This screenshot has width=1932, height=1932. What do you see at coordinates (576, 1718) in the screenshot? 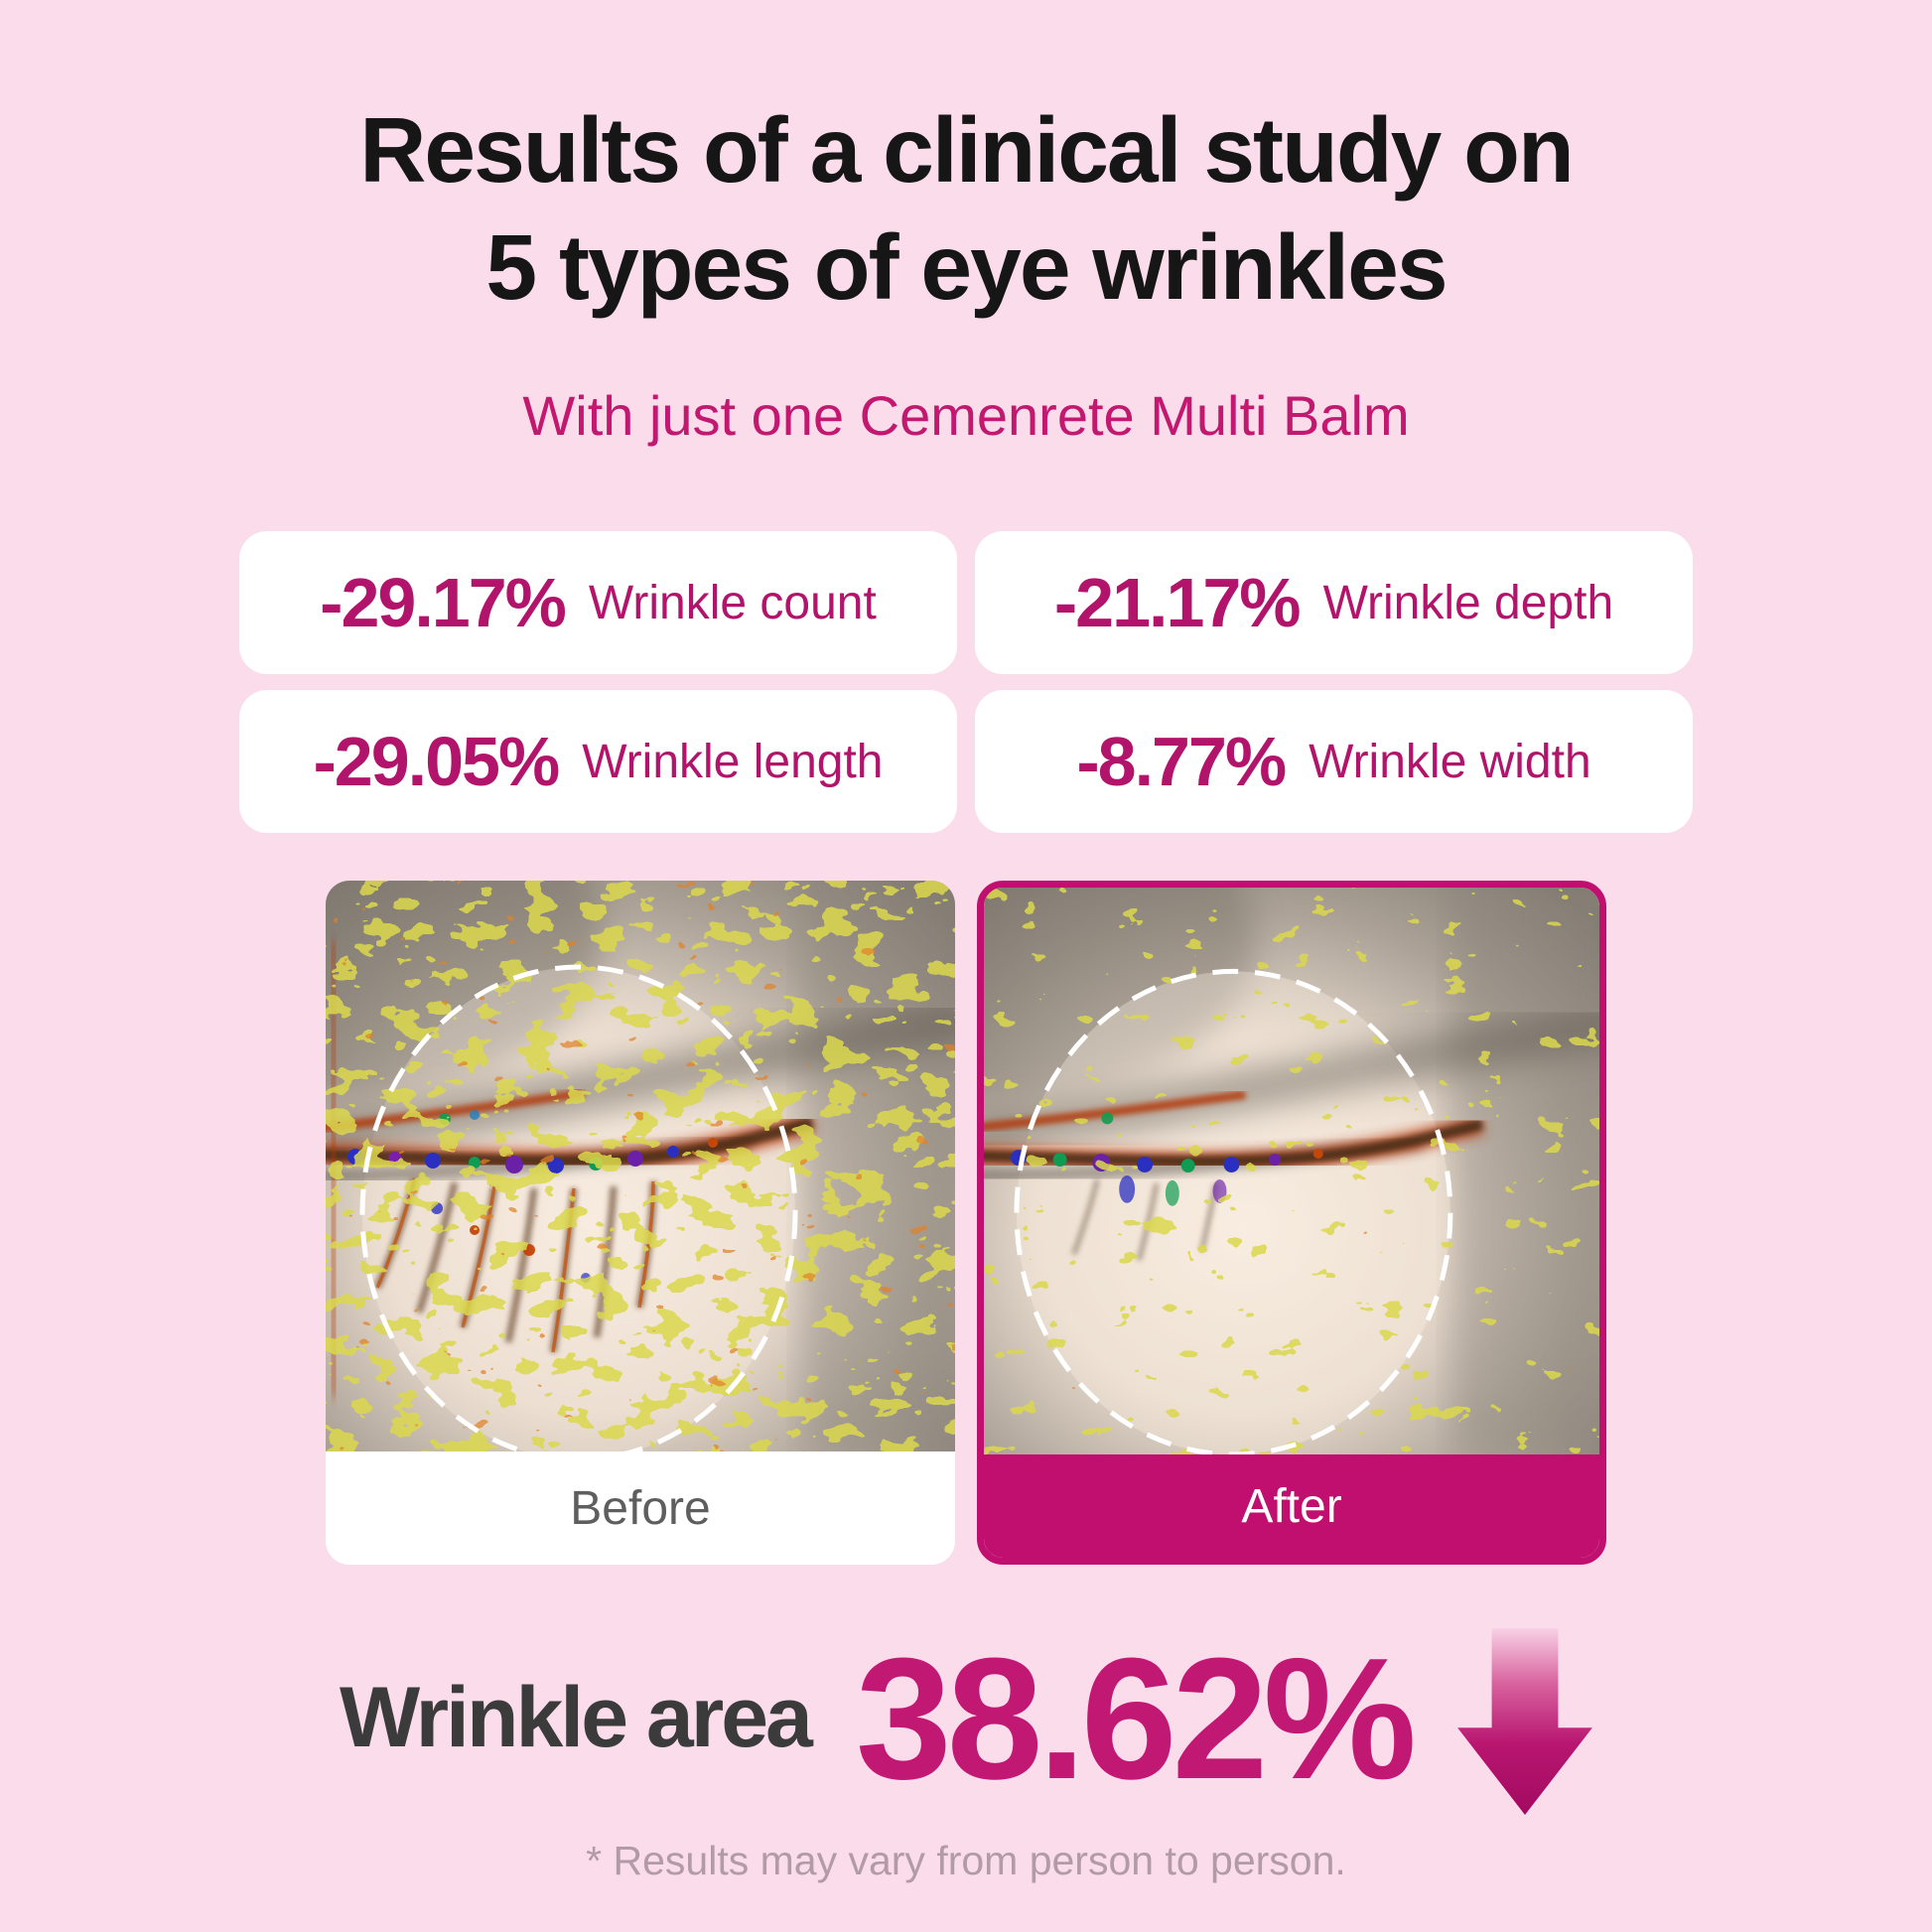
I see `wrinkle-area-label: Wrinkle area` at bounding box center [576, 1718].